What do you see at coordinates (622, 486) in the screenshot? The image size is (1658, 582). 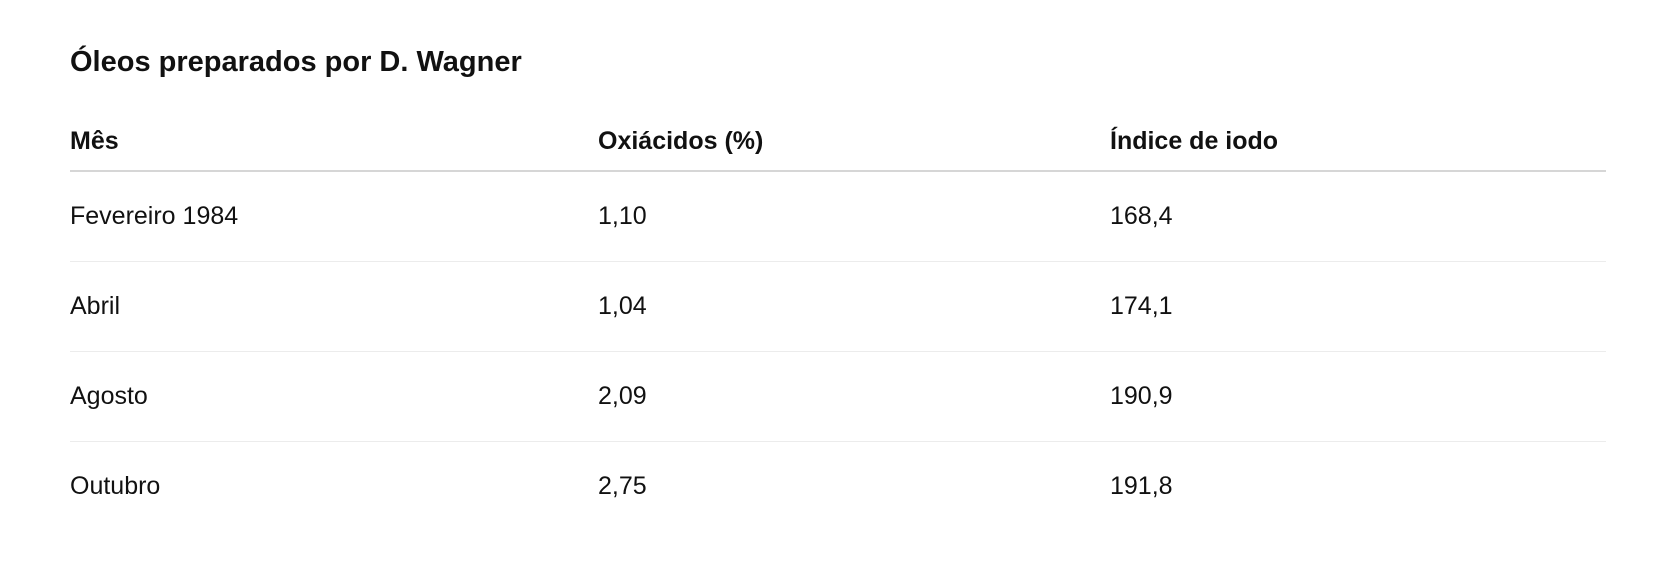 I see `cell-oxyacids: 2,75` at bounding box center [622, 486].